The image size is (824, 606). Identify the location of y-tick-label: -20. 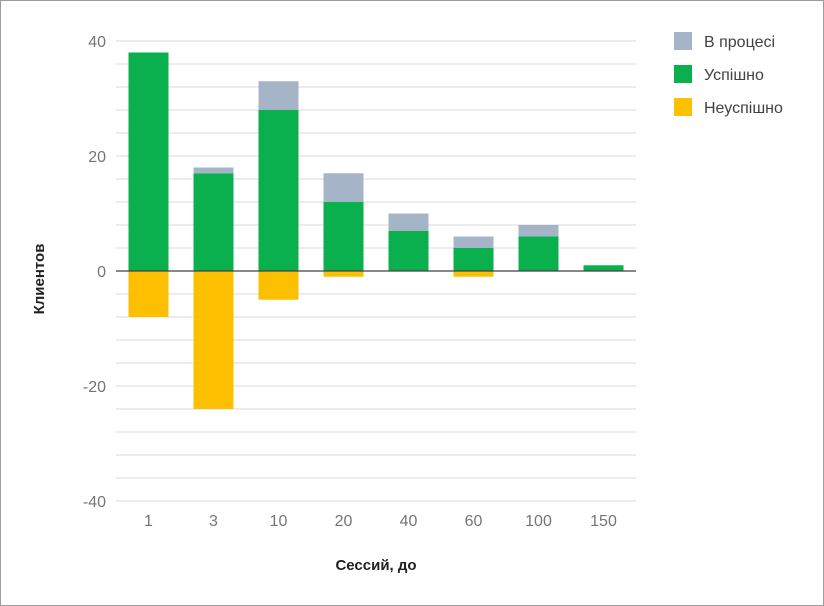
(94, 387).